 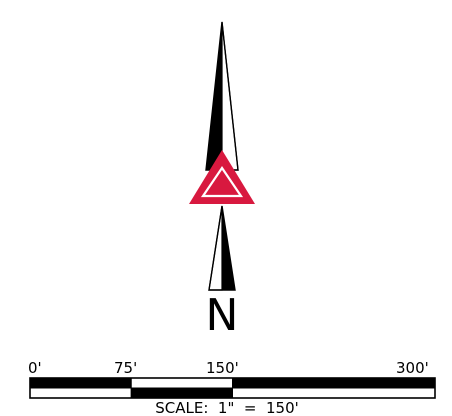 I want to click on scale-bar-outline, so click(x=232, y=388).